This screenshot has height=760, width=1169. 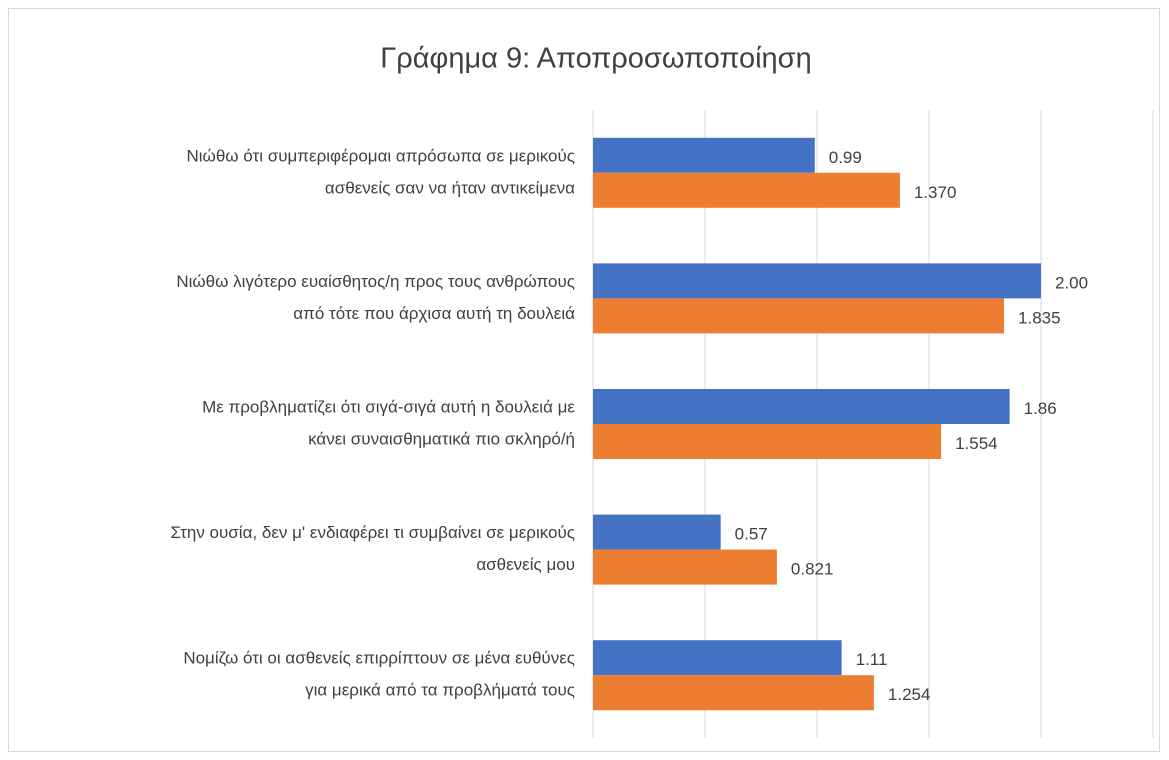 I want to click on value-label: 1.254, so click(x=909, y=694).